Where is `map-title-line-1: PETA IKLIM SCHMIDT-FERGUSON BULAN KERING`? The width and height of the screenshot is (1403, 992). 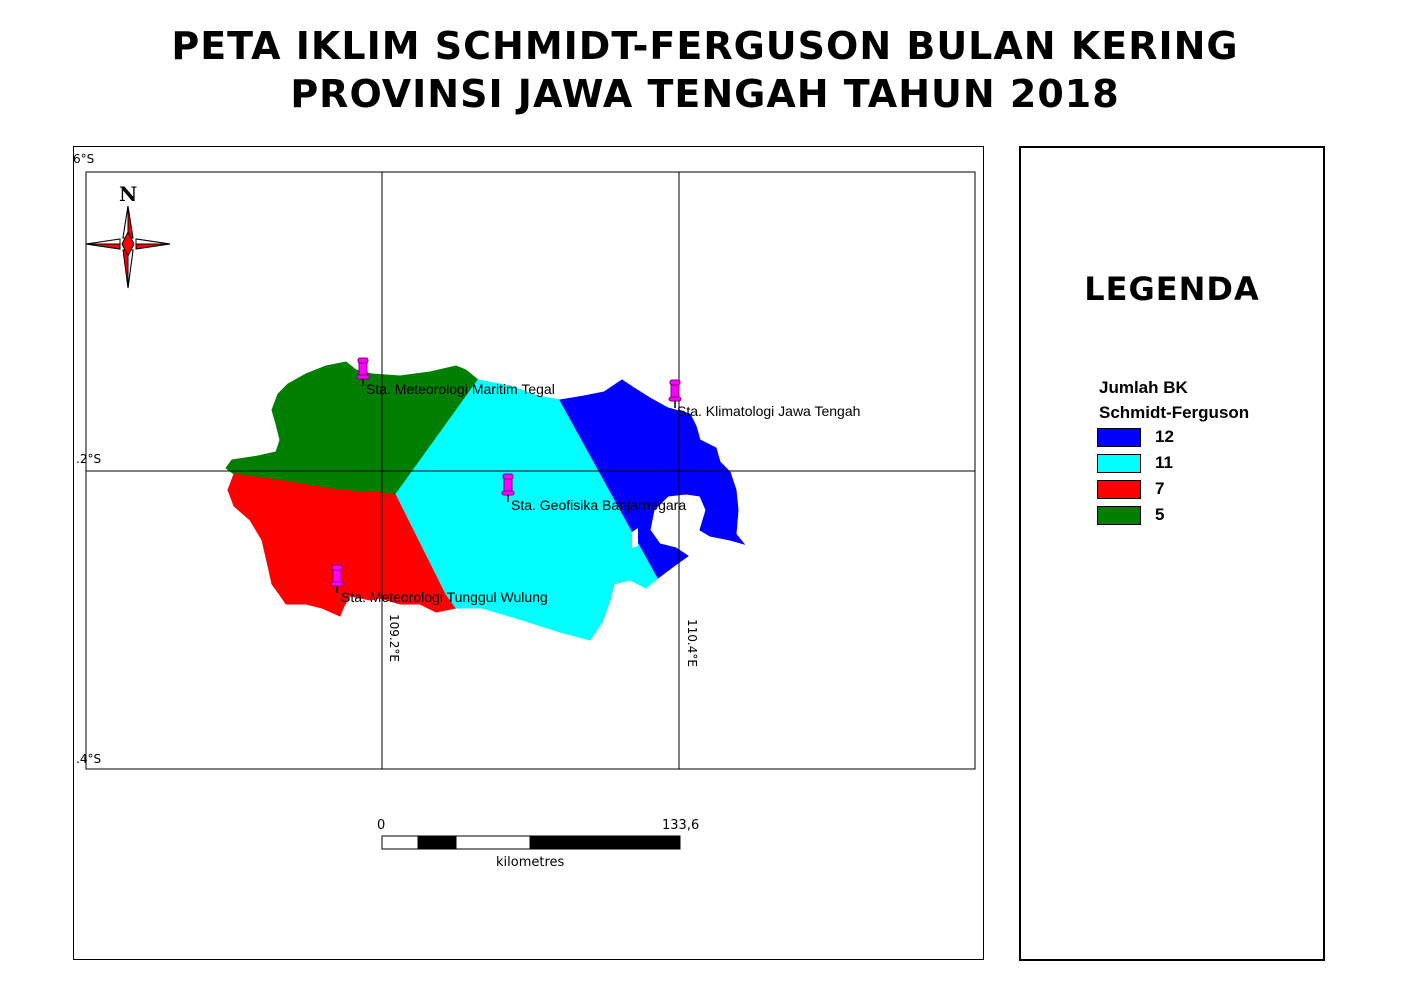
map-title-line-1: PETA IKLIM SCHMIDT-FERGUSON BULAN KERING is located at coordinates (705, 46).